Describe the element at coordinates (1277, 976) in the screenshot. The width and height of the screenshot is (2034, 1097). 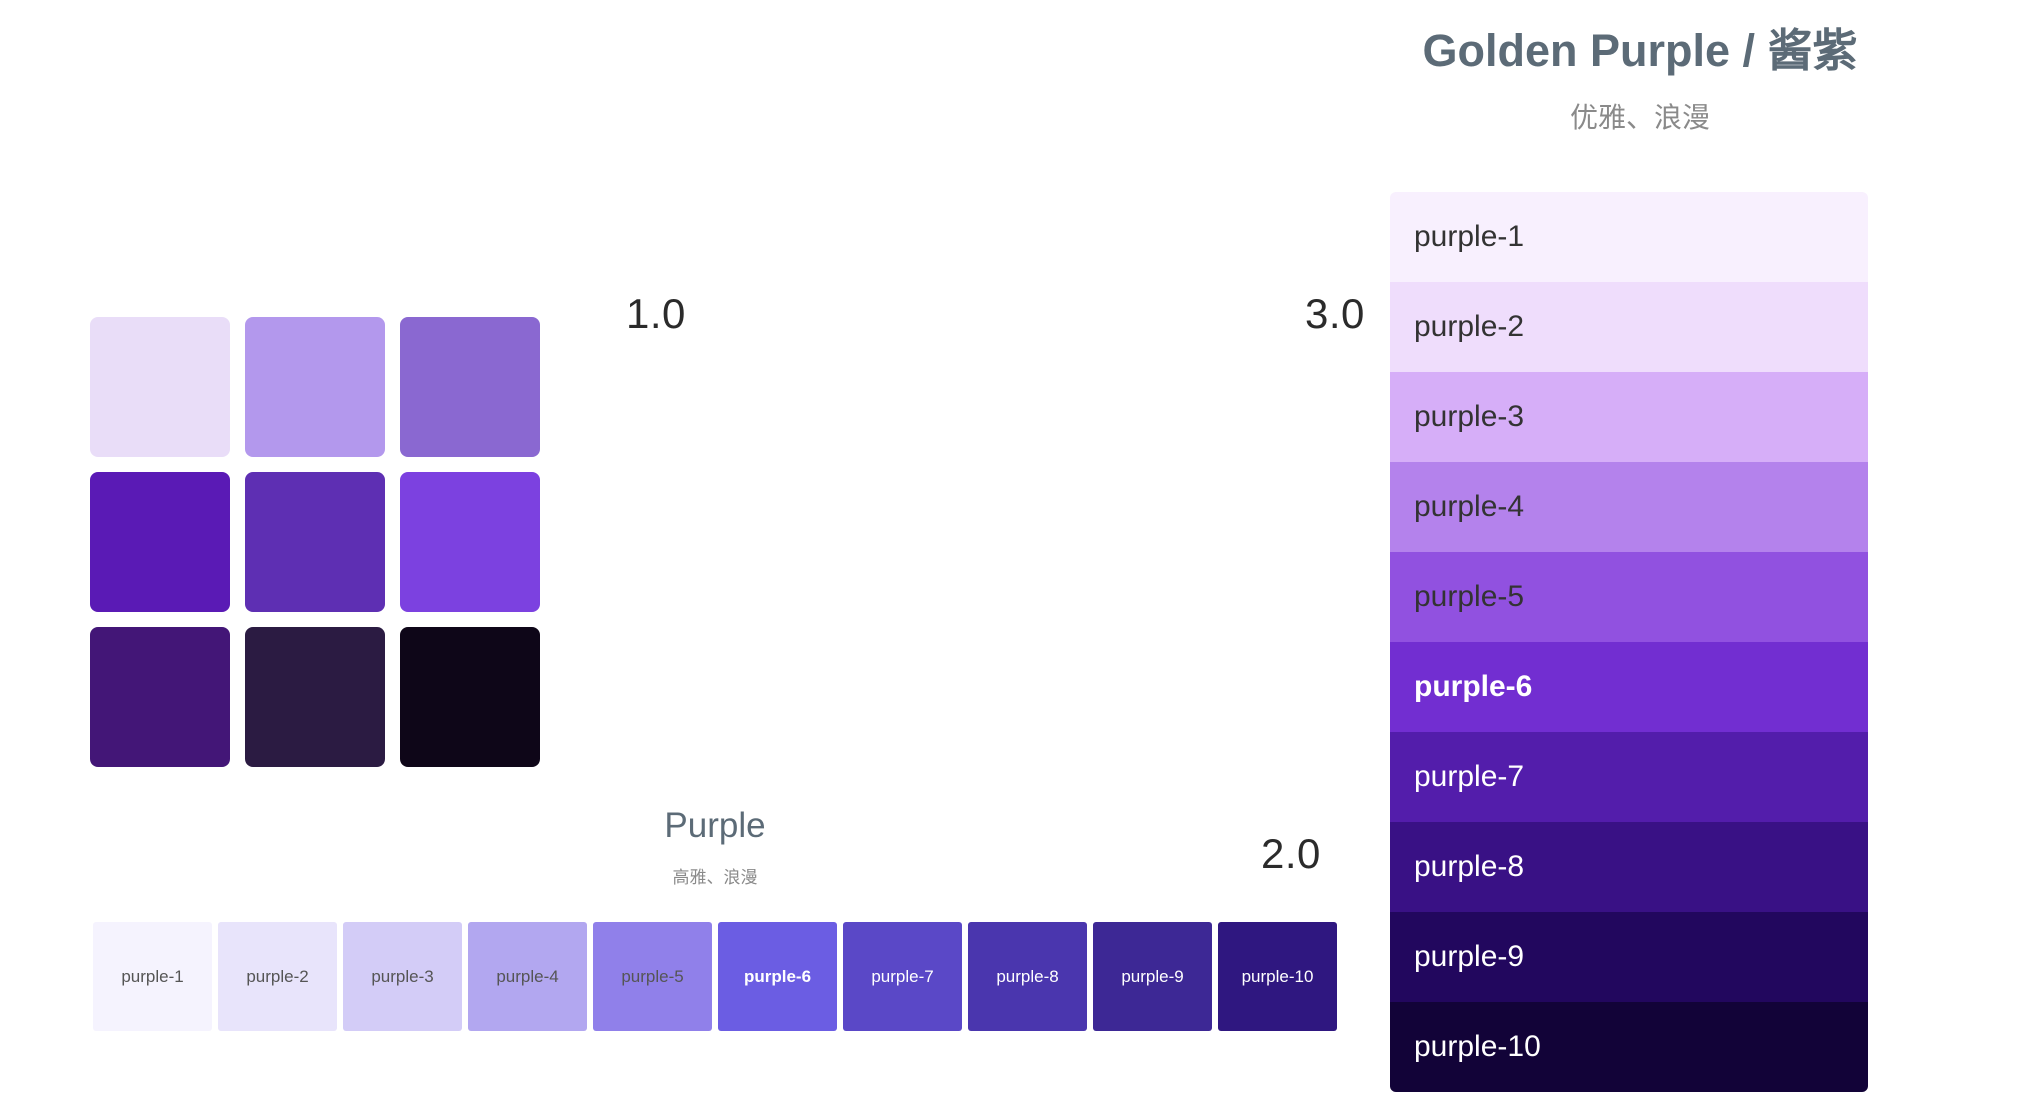
I see `v2-swatch: purple-10` at that location.